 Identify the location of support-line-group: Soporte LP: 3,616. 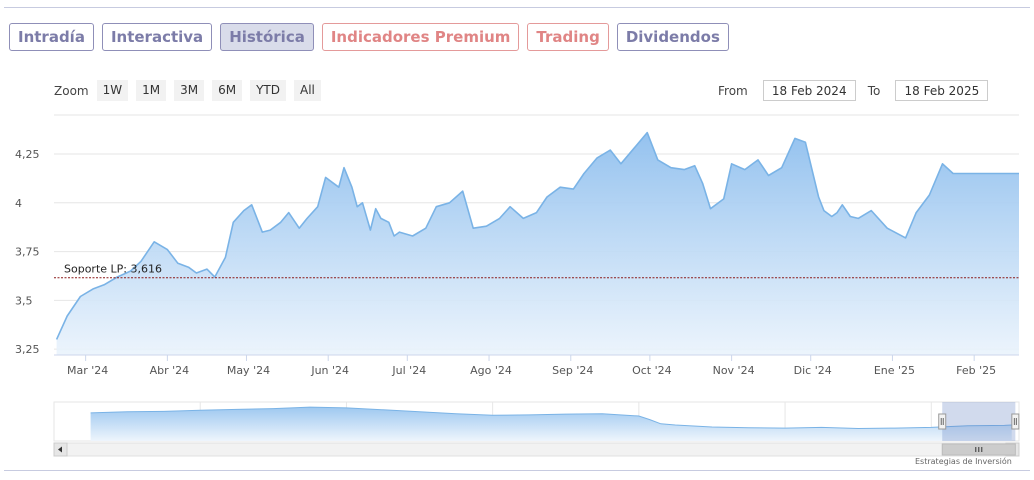
(536, 271).